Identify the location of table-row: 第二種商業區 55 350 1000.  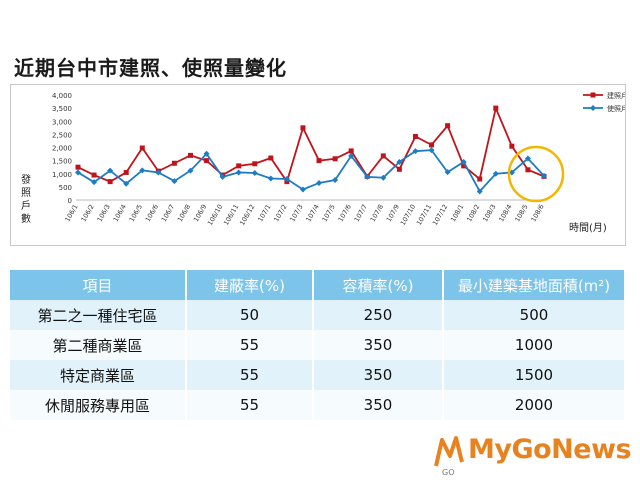
(317, 345).